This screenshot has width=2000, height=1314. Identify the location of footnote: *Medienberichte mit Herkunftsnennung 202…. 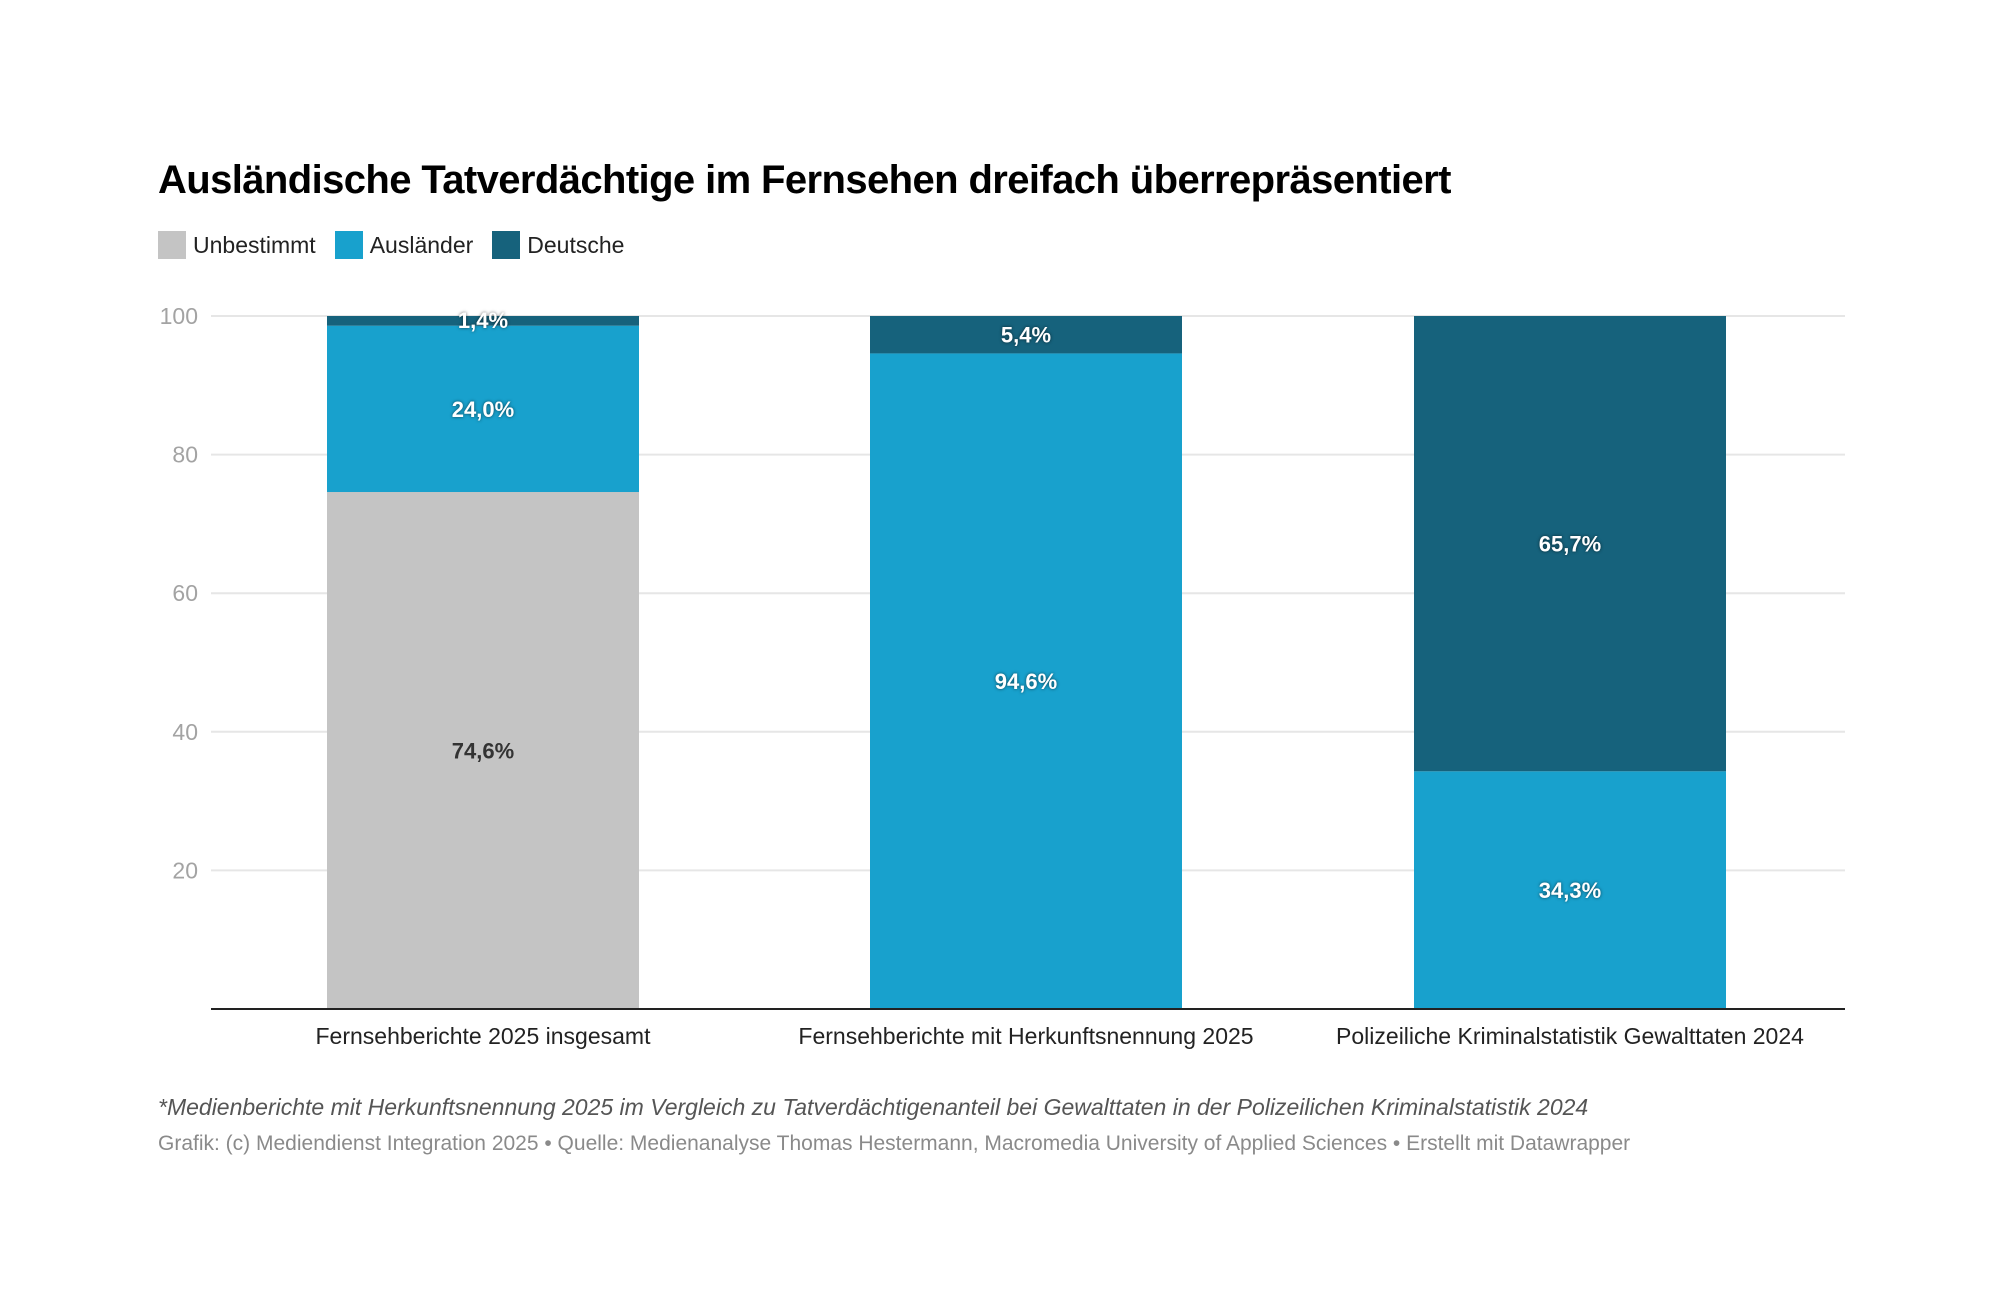
(873, 1107).